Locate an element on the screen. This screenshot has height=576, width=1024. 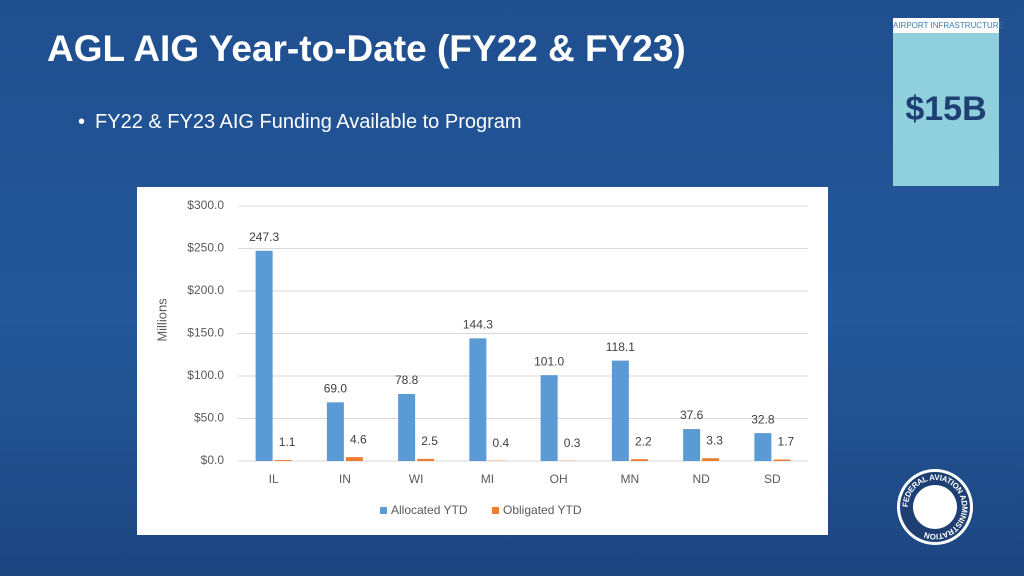
data-label: 0.4 is located at coordinates (501, 443).